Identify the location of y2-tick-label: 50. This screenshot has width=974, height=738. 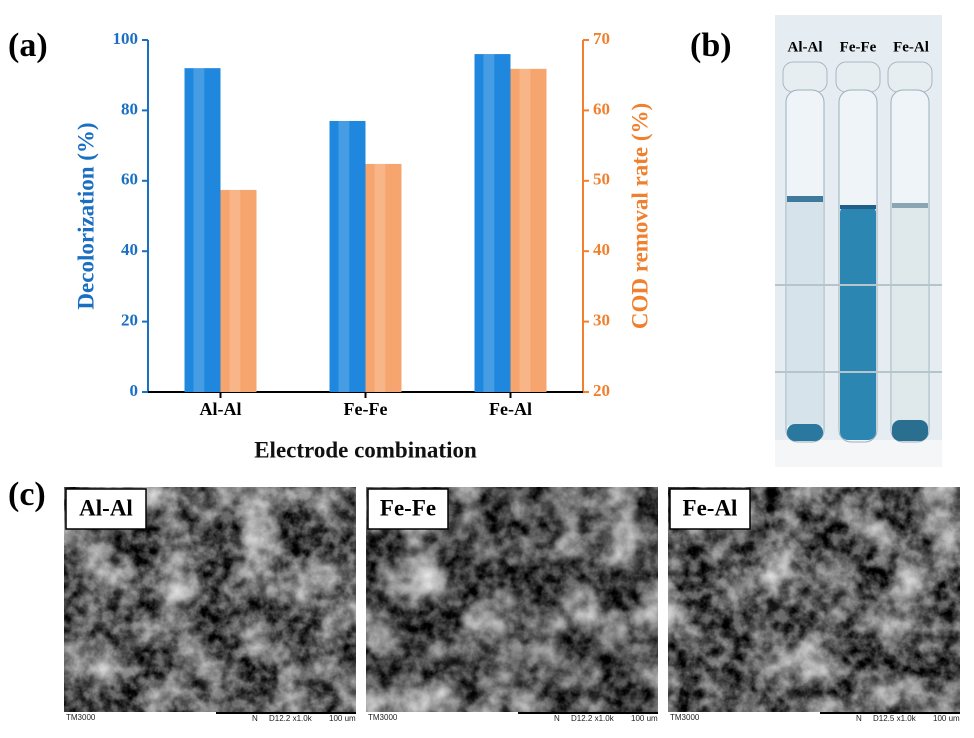
(601, 179).